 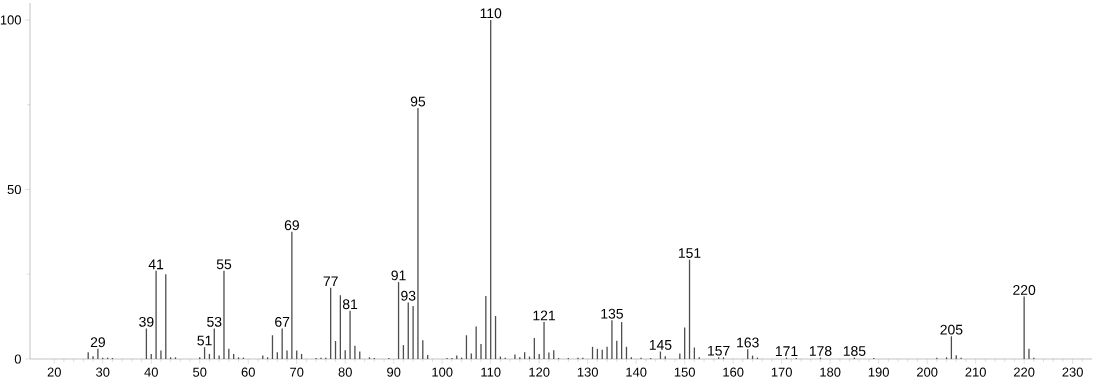 What do you see at coordinates (1072, 372) in the screenshot?
I see `x-tick-label: 230` at bounding box center [1072, 372].